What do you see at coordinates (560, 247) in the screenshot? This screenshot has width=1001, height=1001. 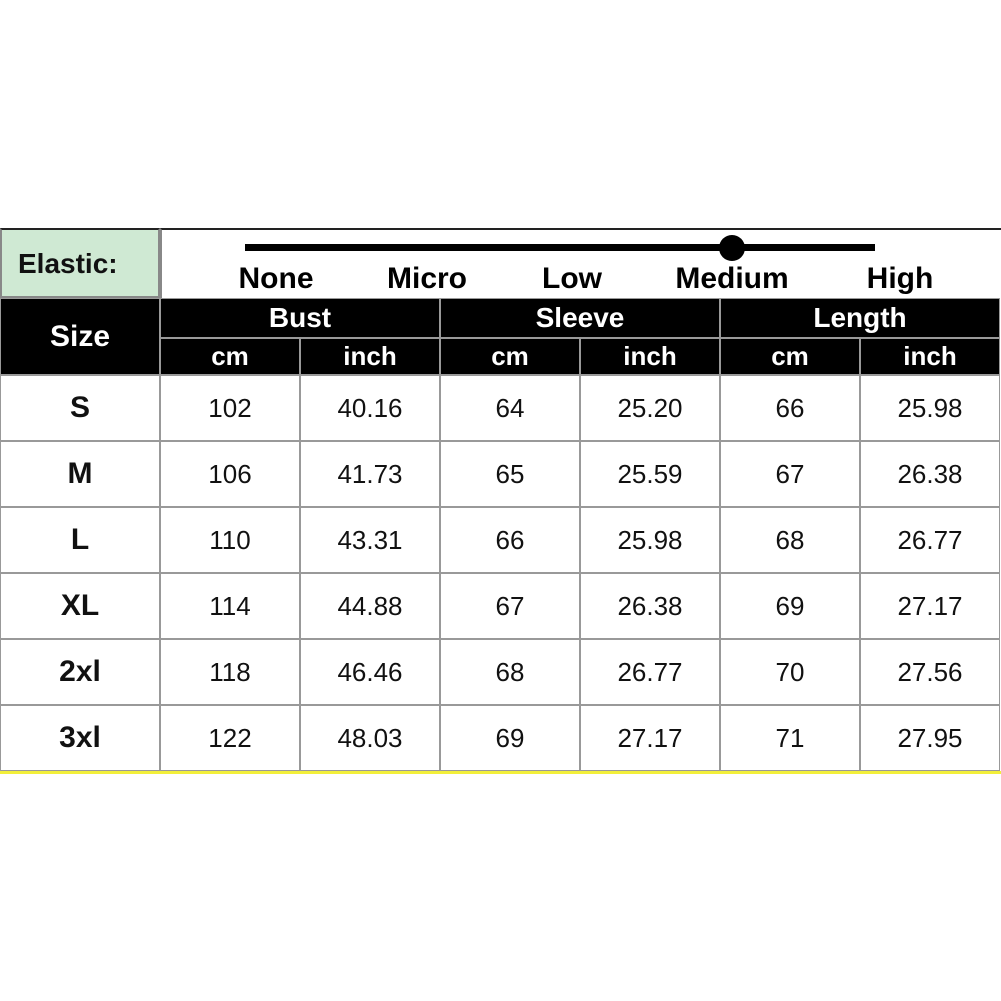 I see `elastic-scale-bar` at bounding box center [560, 247].